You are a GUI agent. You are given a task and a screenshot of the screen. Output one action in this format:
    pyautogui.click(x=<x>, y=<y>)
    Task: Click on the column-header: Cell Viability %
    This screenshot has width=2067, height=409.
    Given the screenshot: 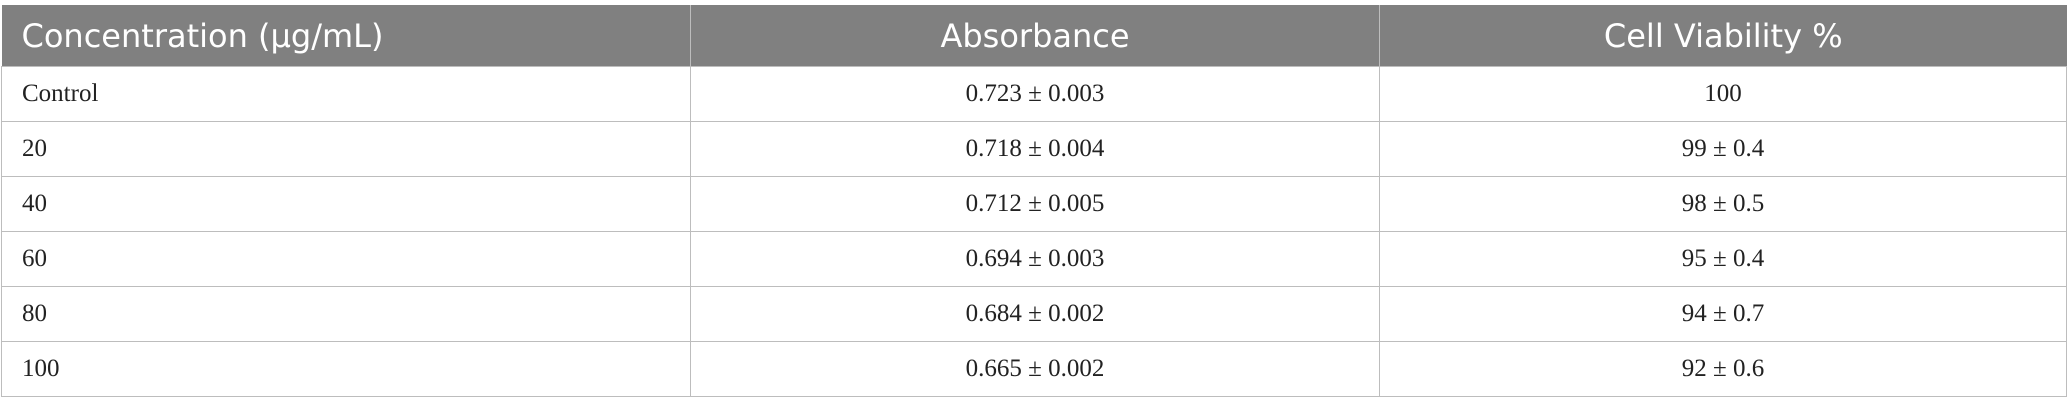 What is the action you would take?
    pyautogui.click(x=1723, y=36)
    